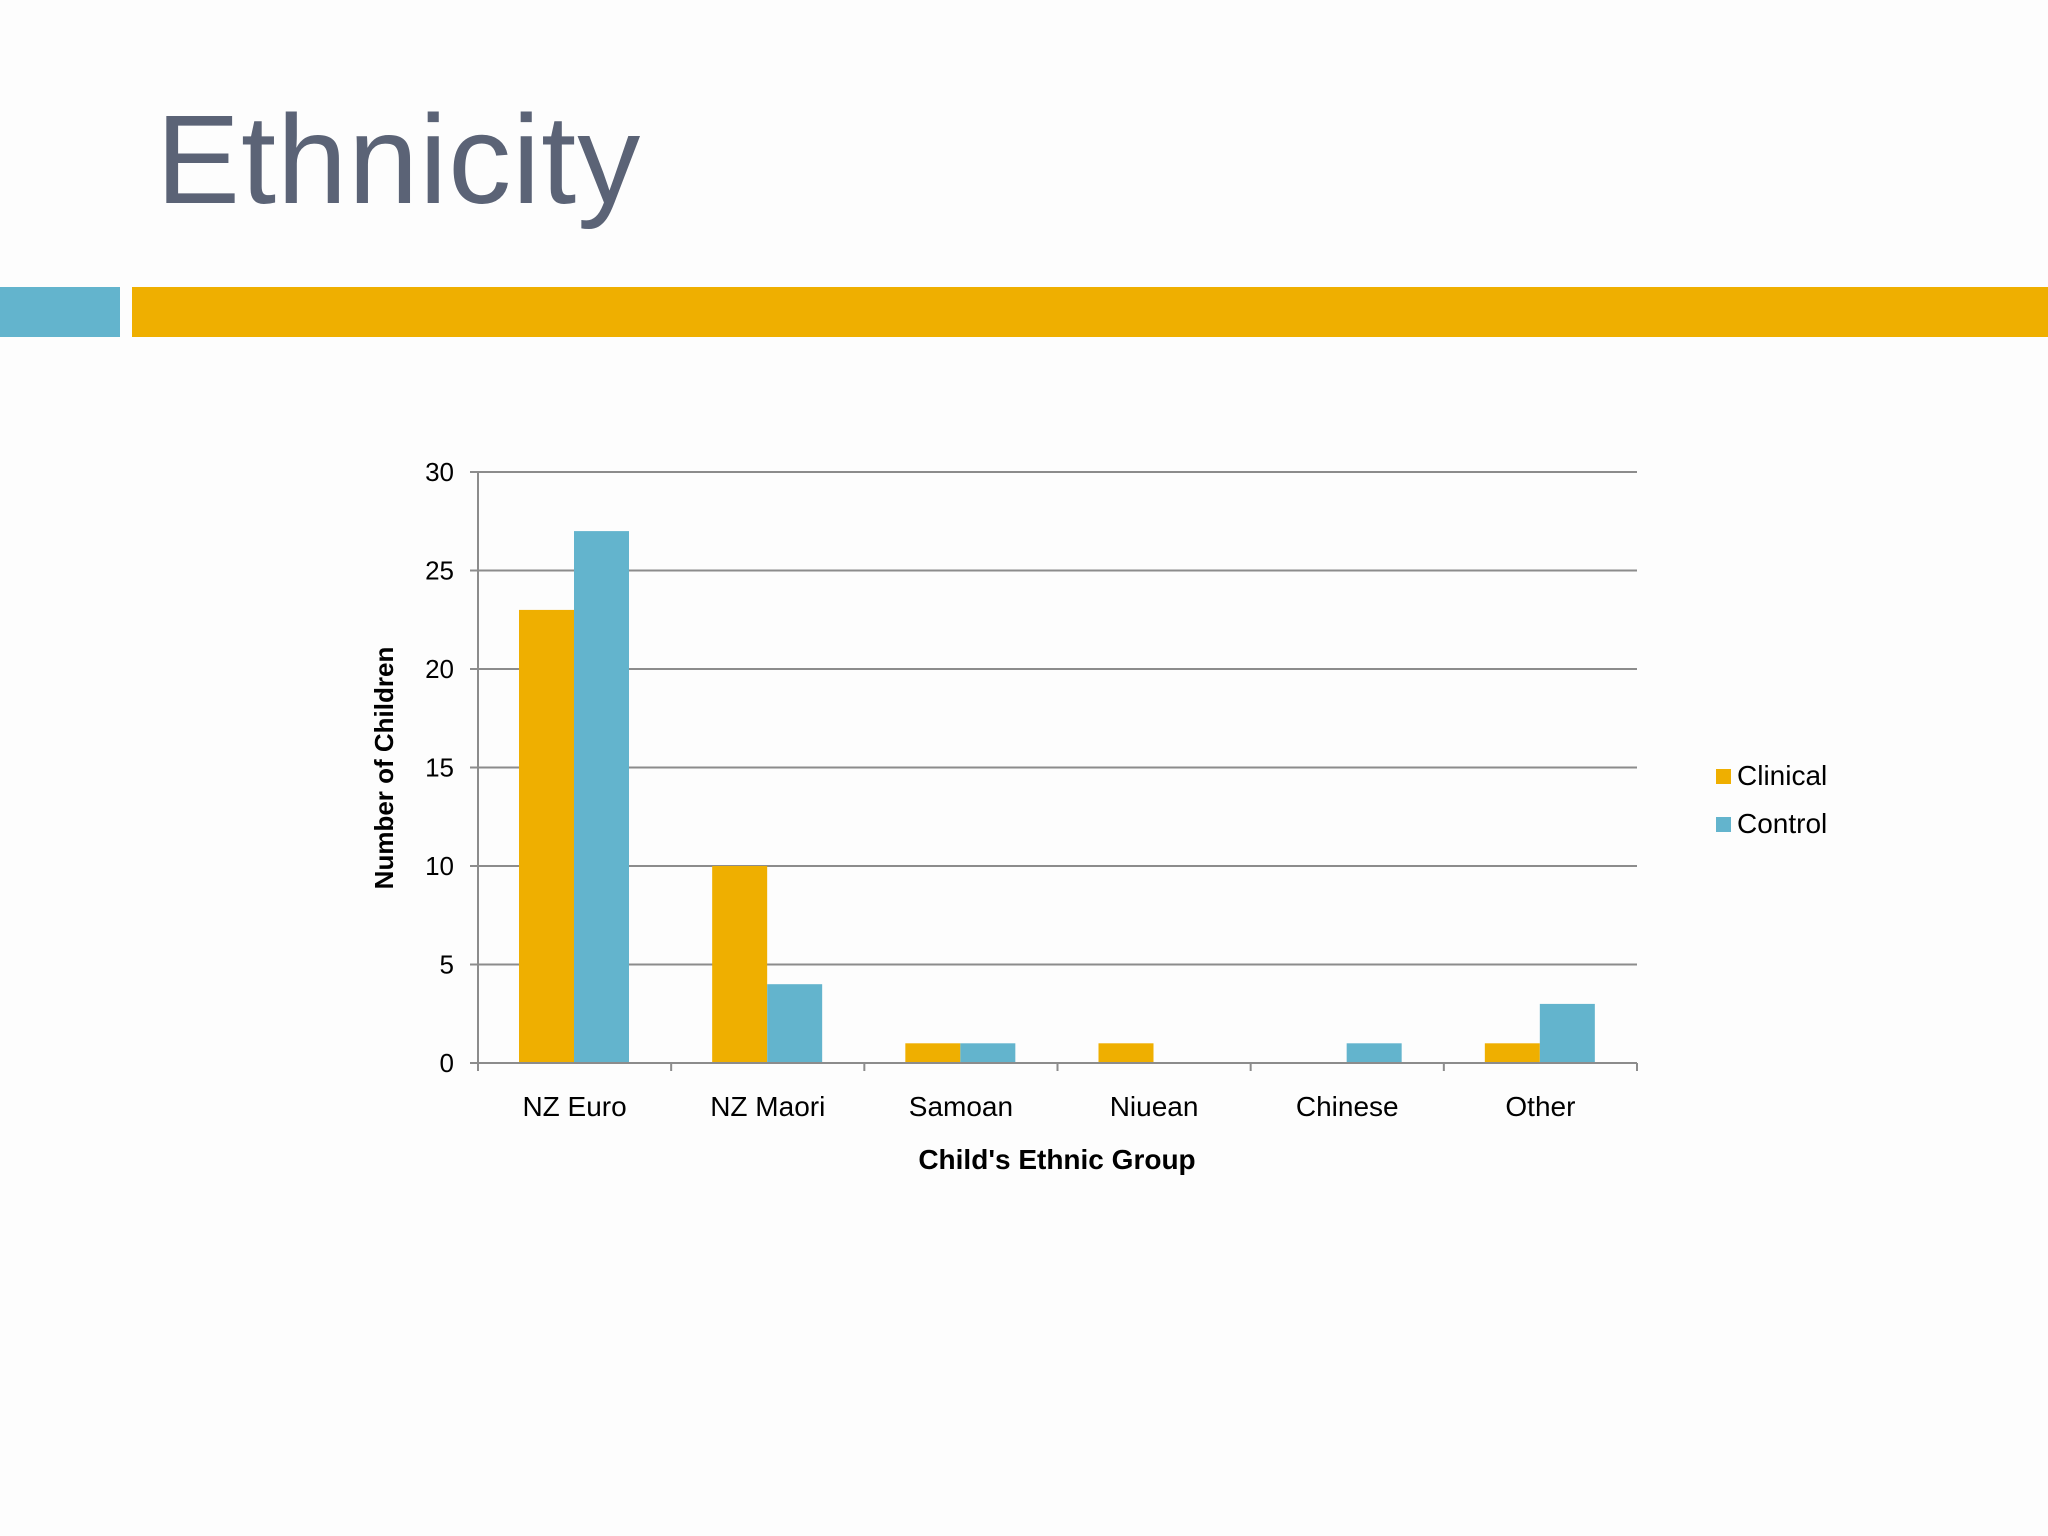  I want to click on y-tick-label: 30, so click(439, 472).